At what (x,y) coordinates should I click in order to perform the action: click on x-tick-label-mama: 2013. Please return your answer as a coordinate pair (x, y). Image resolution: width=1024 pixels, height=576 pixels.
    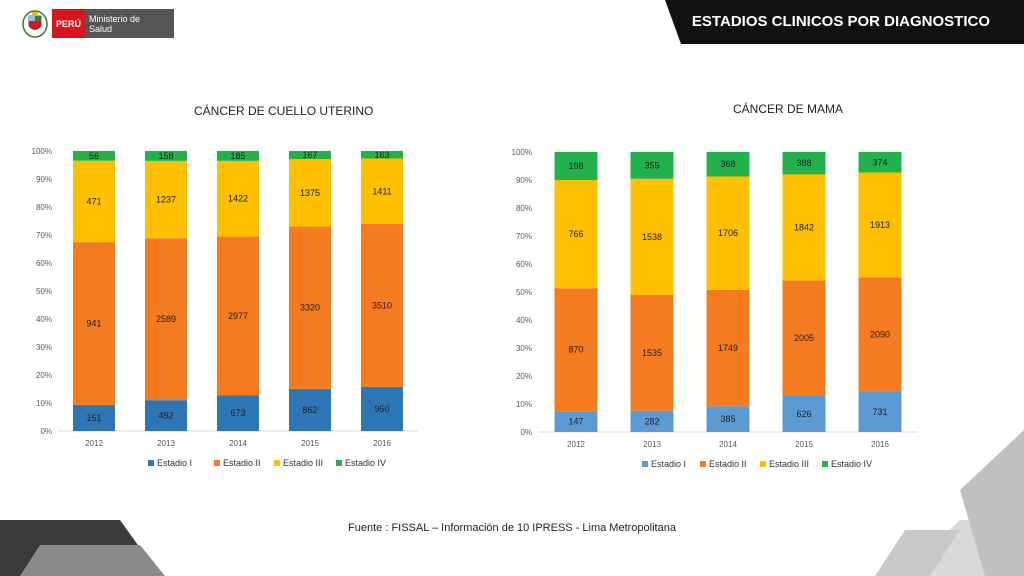
    Looking at the image, I should click on (652, 444).